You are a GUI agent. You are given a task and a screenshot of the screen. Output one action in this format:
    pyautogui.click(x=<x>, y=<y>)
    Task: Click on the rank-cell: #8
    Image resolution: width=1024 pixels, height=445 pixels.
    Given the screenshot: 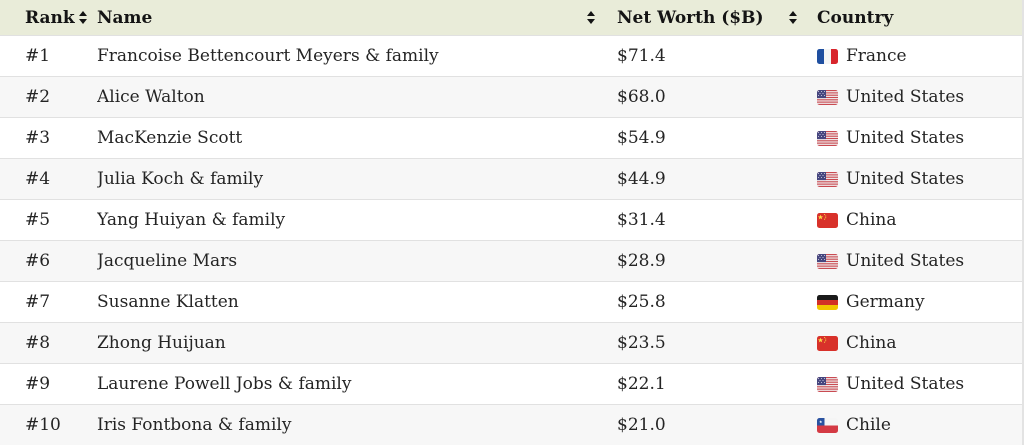 What is the action you would take?
    pyautogui.click(x=38, y=343)
    